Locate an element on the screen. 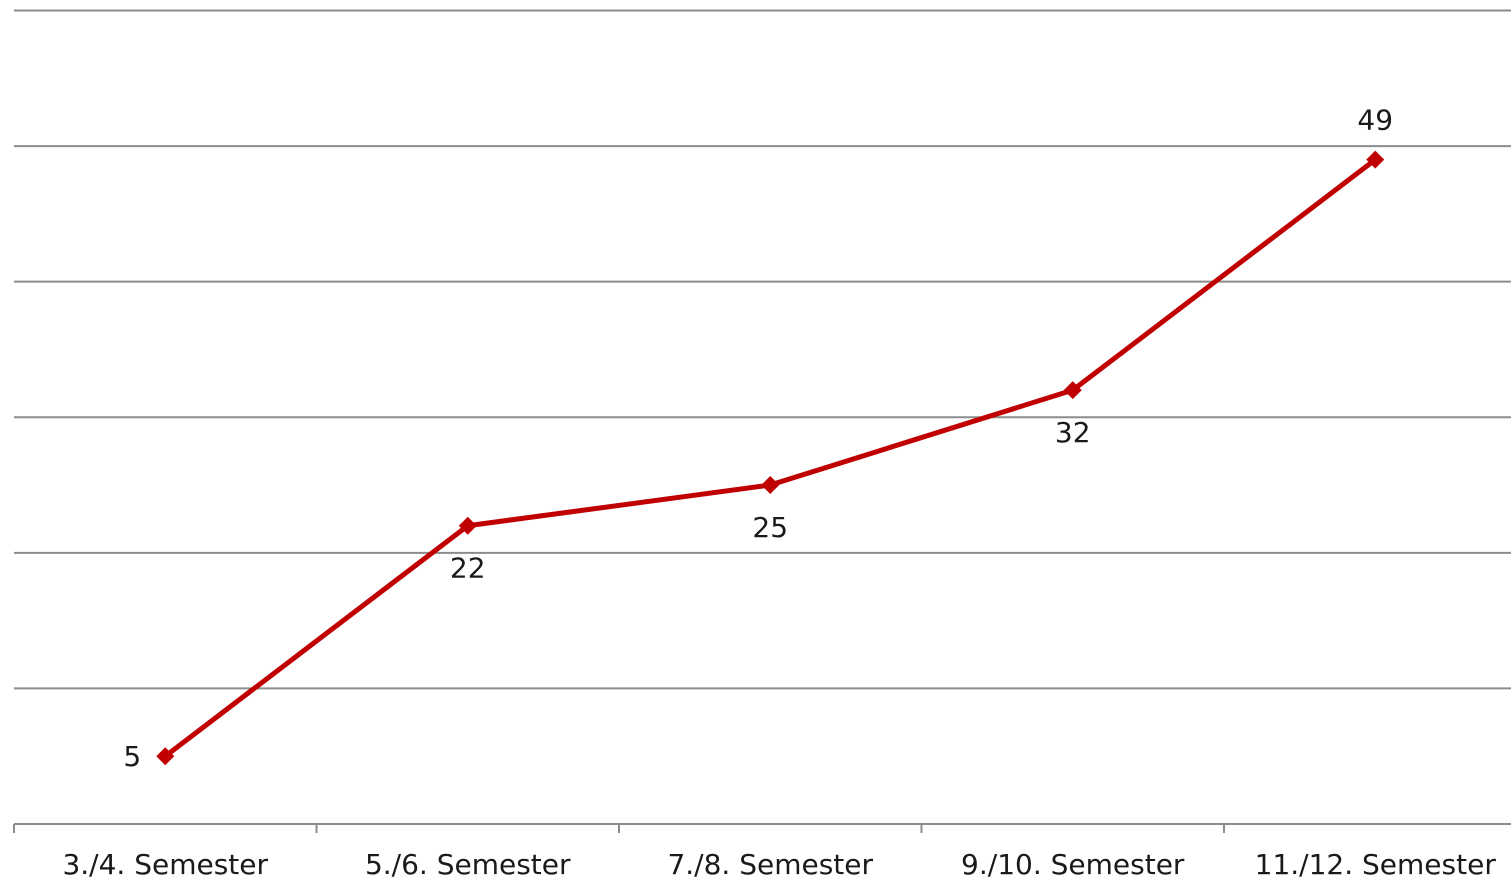  x-tick-label: 5./6. Semester is located at coordinates (468, 864).